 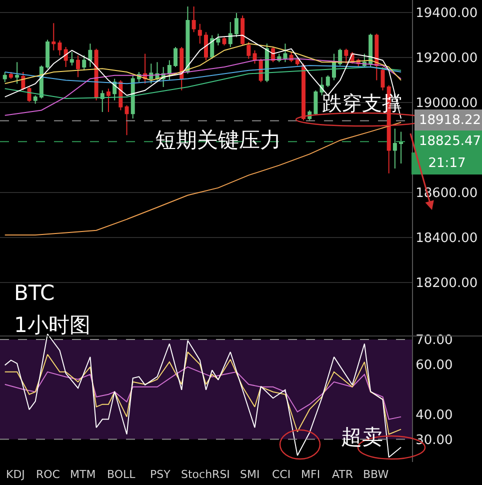 What do you see at coordinates (447, 283) in the screenshot?
I see `y-tick-label: 18200.00` at bounding box center [447, 283].